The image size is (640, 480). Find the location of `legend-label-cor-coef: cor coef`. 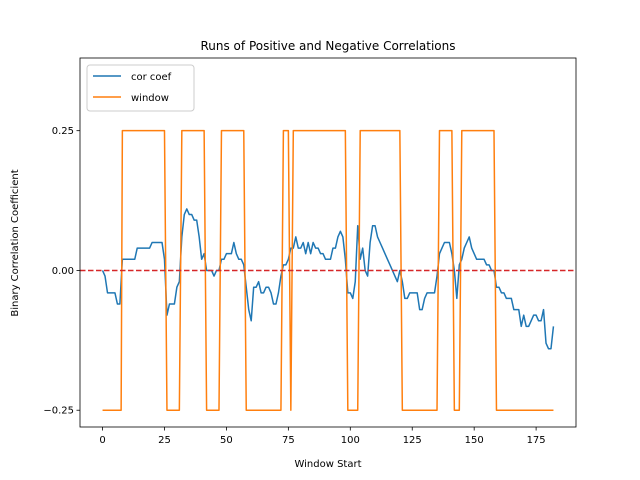

legend-label-cor-coef: cor coef is located at coordinates (151, 77).